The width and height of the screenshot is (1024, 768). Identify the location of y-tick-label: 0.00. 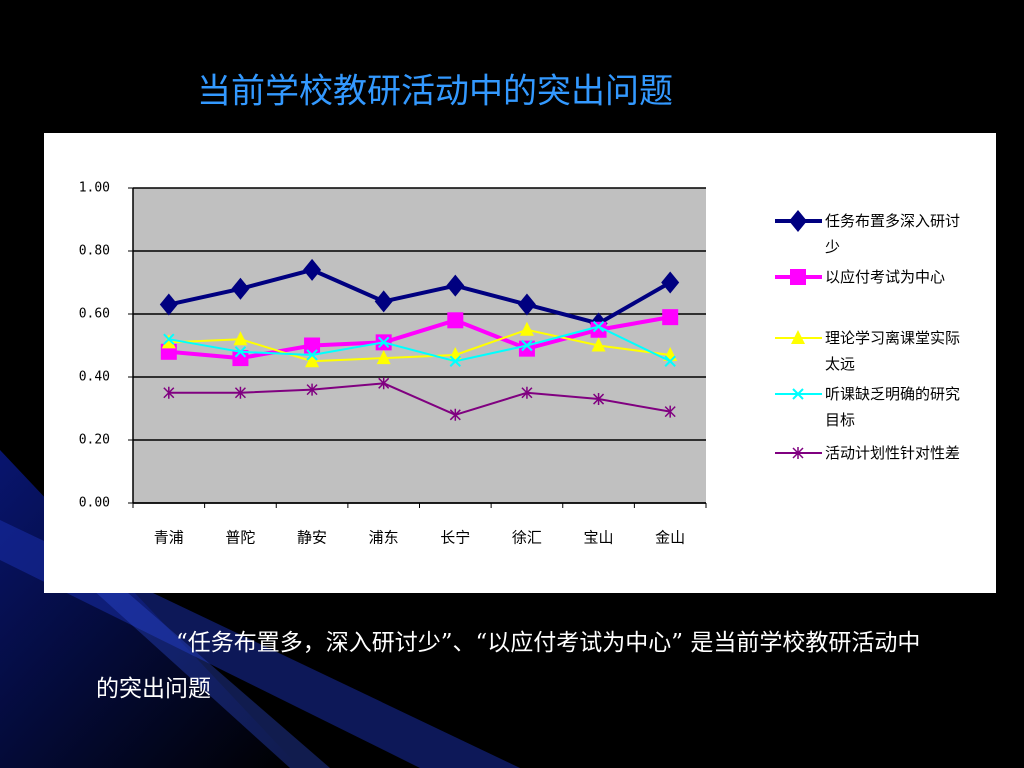
(94, 503).